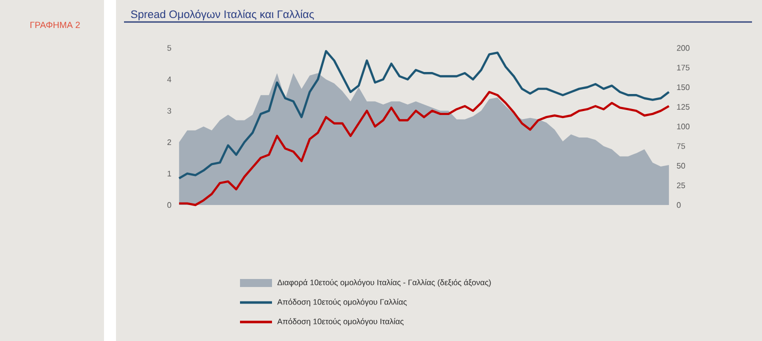  I want to click on chart-title: Spread Ομολόγων Ιταλίας και Γαλλίας, so click(222, 15).